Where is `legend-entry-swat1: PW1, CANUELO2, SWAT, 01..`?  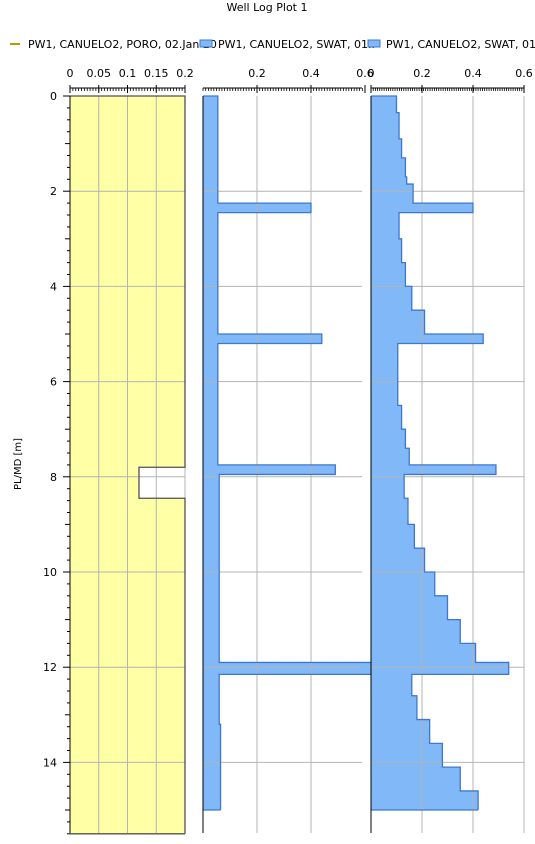 legend-entry-swat1: PW1, CANUELO2, SWAT, 01.. is located at coordinates (296, 44).